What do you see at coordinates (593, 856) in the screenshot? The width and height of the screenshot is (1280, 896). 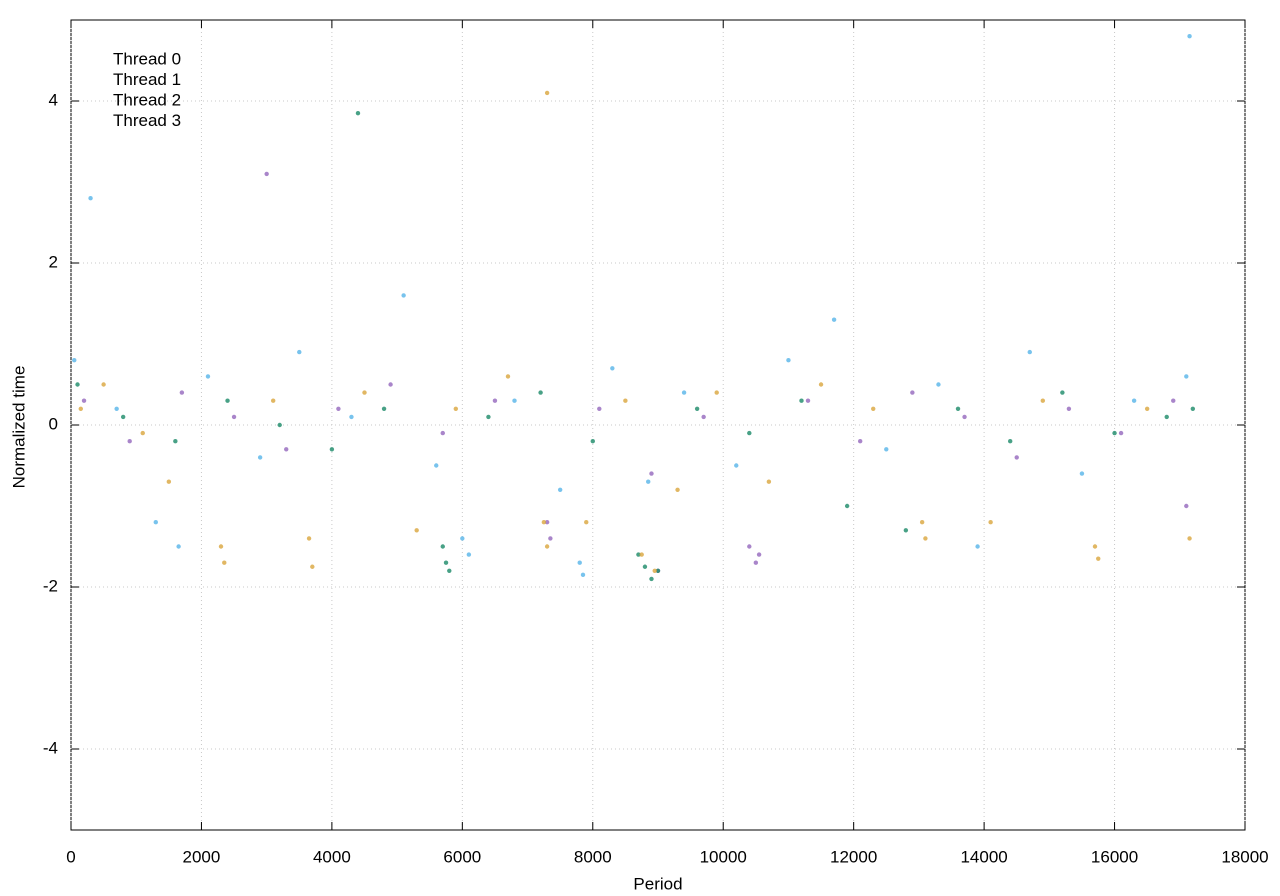 I see `x-tick-label: 8000` at bounding box center [593, 856].